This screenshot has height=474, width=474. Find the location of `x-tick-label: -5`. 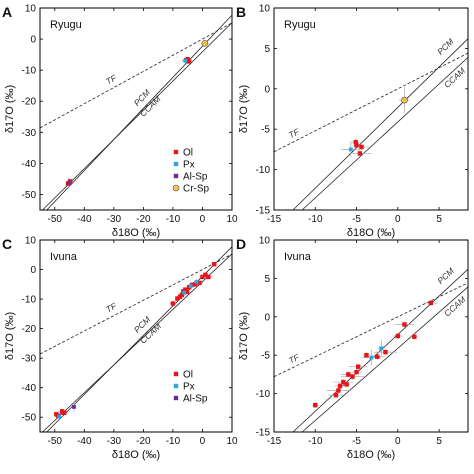

x-tick-label: -5 is located at coordinates (356, 441).